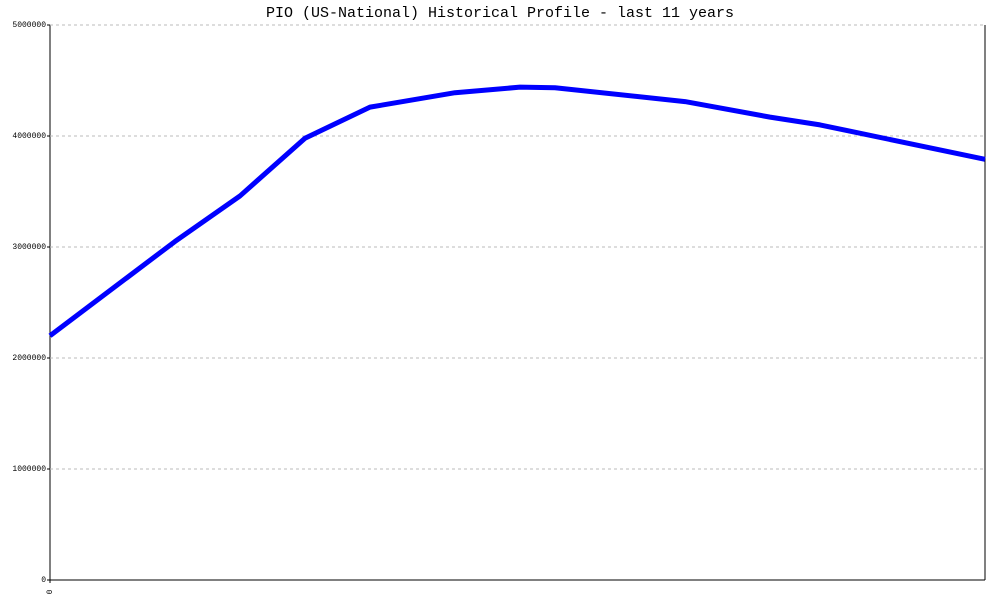 The width and height of the screenshot is (1000, 600). Describe the element at coordinates (29, 136) in the screenshot. I see `y-tick-label: 4000000` at that location.